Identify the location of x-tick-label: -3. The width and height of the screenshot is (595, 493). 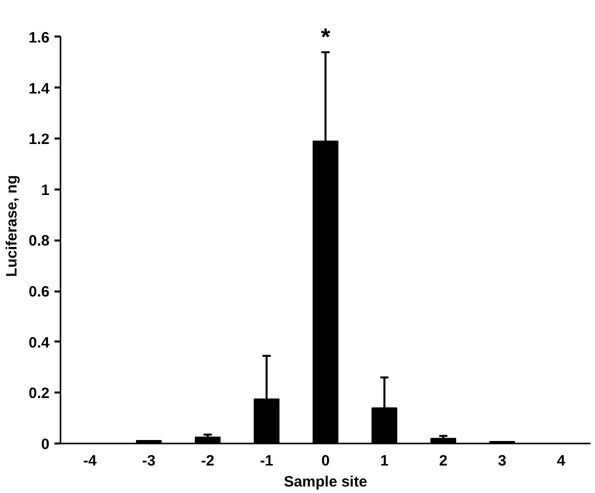
(149, 461).